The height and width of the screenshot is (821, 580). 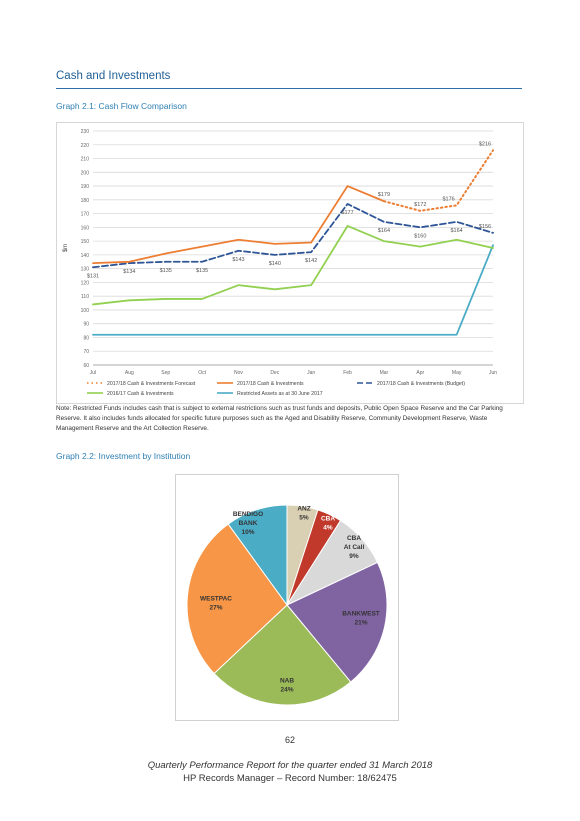 What do you see at coordinates (85, 256) in the screenshot?
I see `y-tick-label: 140` at bounding box center [85, 256].